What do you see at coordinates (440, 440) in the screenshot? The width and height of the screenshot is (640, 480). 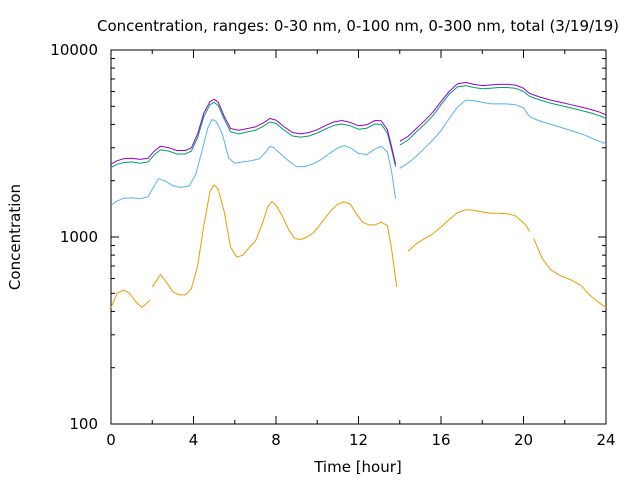 I see `x-tick-label: 16` at bounding box center [440, 440].